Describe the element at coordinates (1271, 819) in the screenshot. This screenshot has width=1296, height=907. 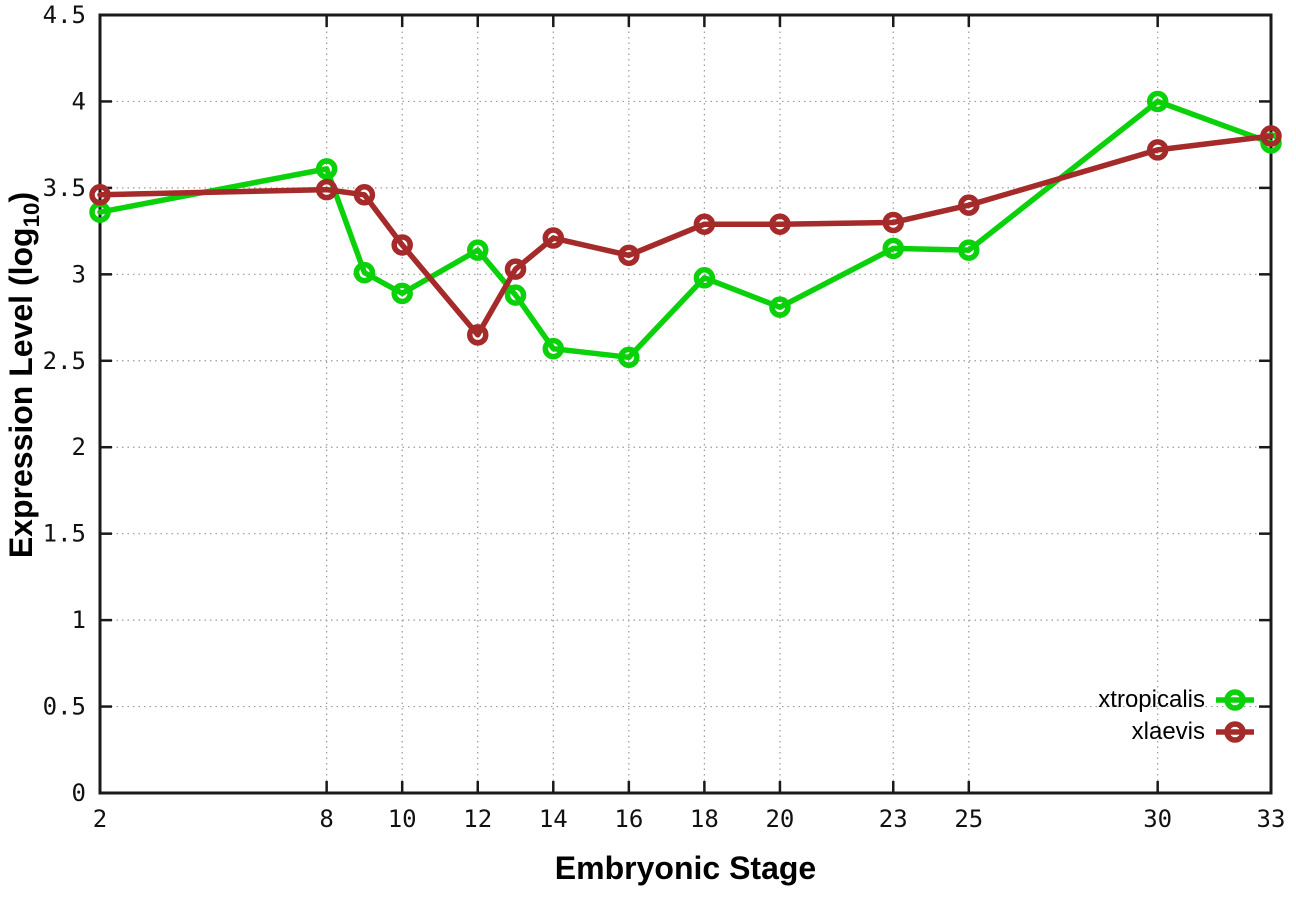
I see `x-tick-label: 33` at that location.